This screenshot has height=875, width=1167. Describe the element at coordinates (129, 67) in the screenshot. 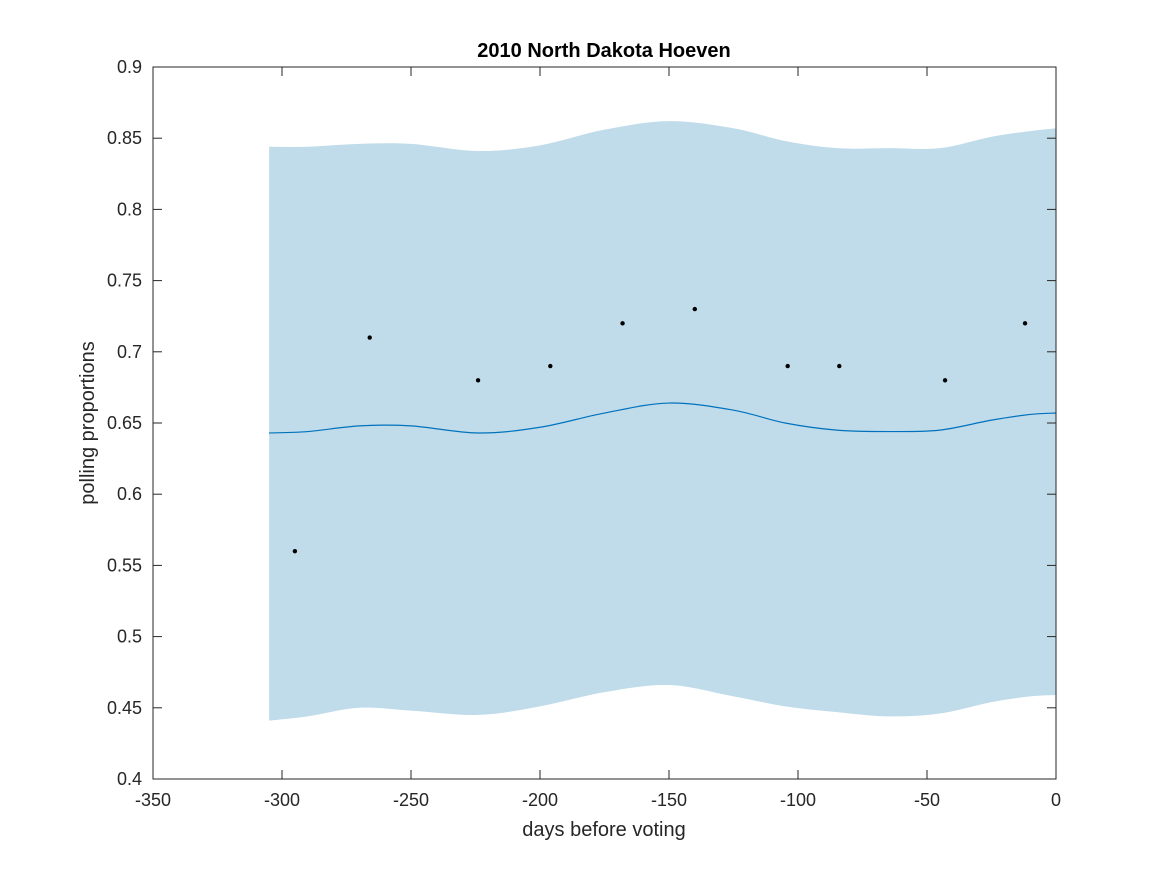

I see `y-tick-label: 0.9` at that location.